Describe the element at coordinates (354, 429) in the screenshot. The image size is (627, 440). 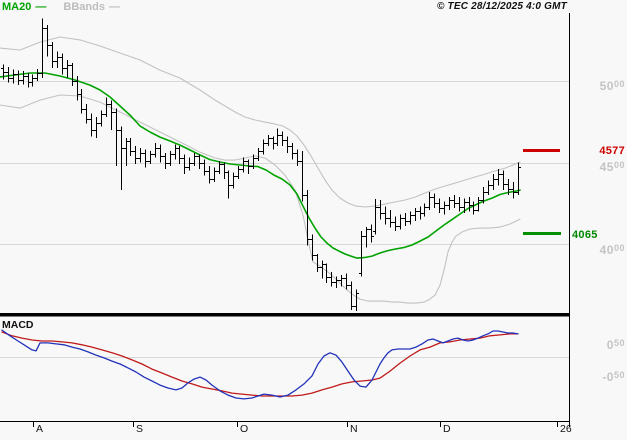
I see `time-axis-label-N: N` at that location.